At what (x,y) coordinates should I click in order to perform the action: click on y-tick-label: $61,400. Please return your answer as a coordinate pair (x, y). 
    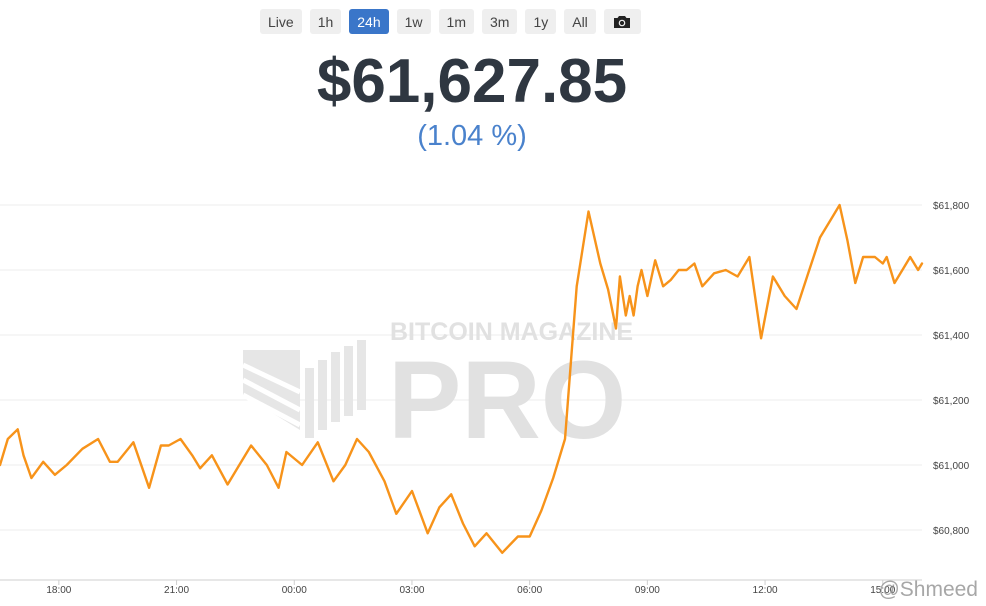
    Looking at the image, I should click on (951, 336).